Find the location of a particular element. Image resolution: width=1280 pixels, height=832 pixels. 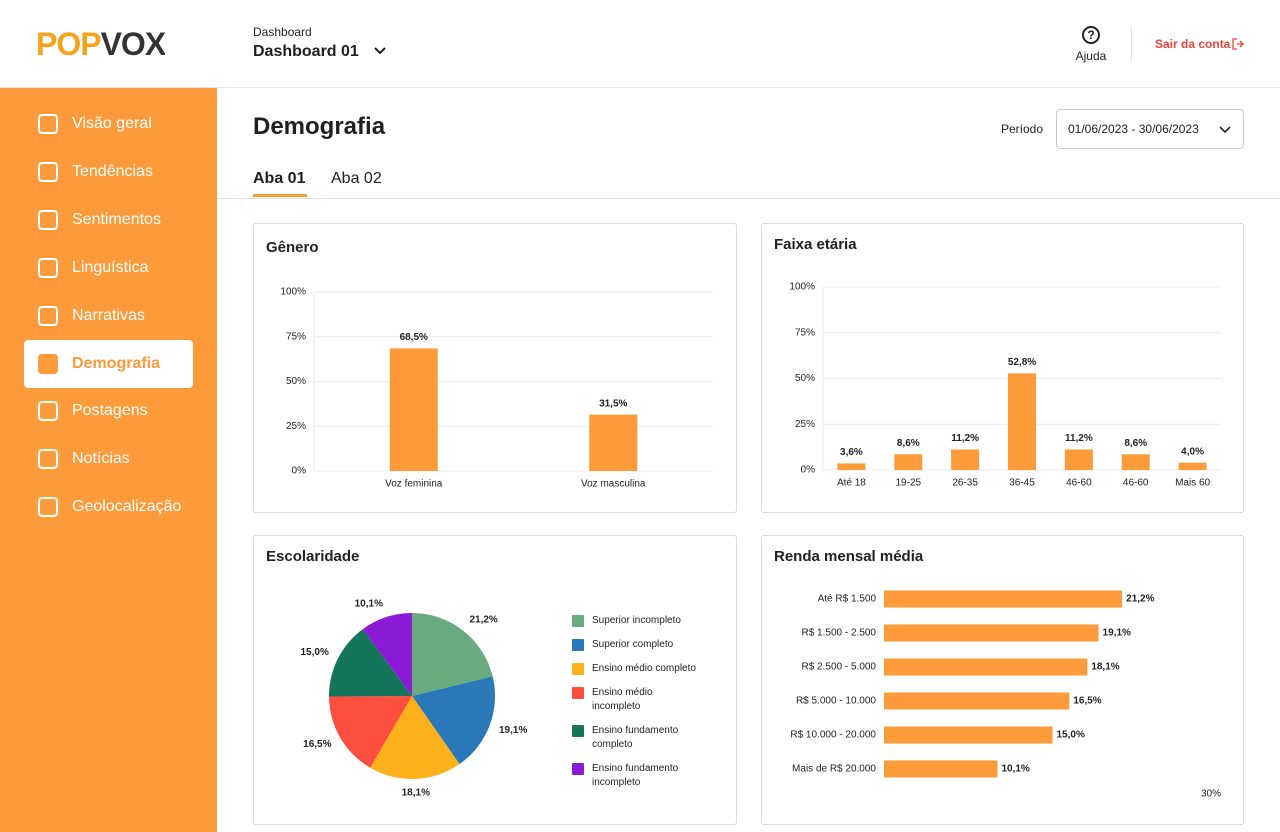

tab-indicator is located at coordinates (280, 195).